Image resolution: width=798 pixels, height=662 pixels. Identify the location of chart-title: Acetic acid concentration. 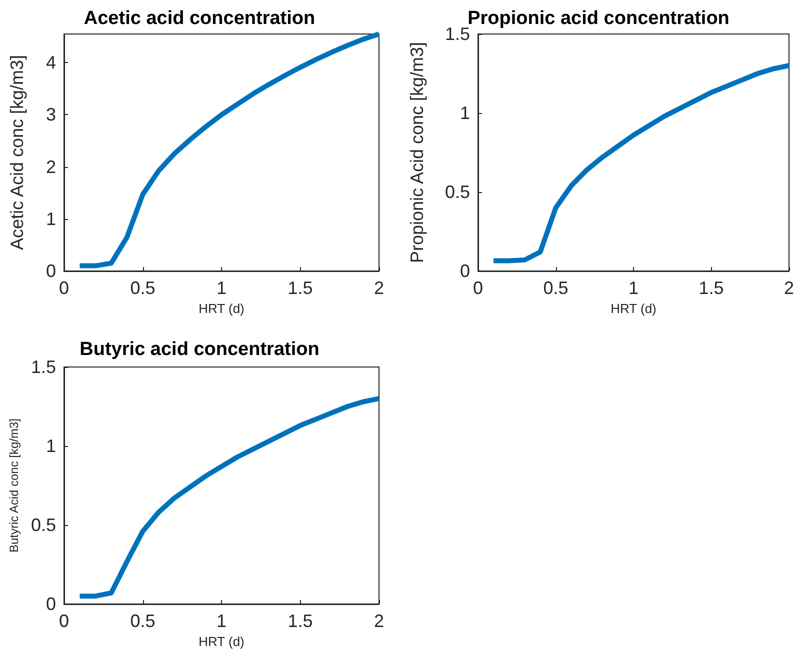
(200, 18).